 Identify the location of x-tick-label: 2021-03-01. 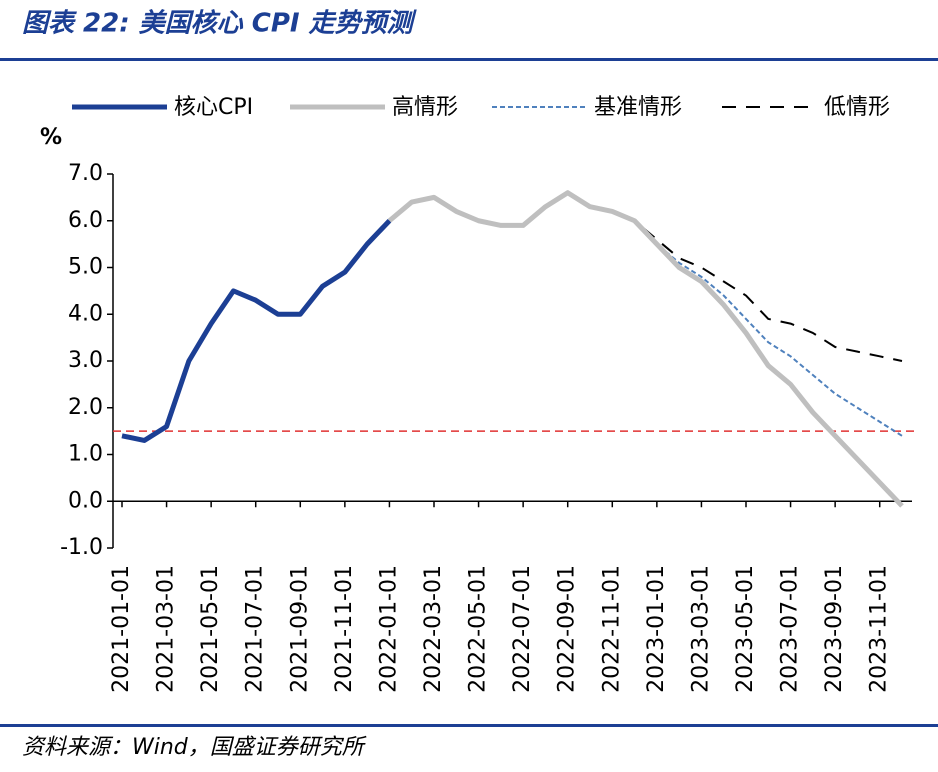
(166, 629).